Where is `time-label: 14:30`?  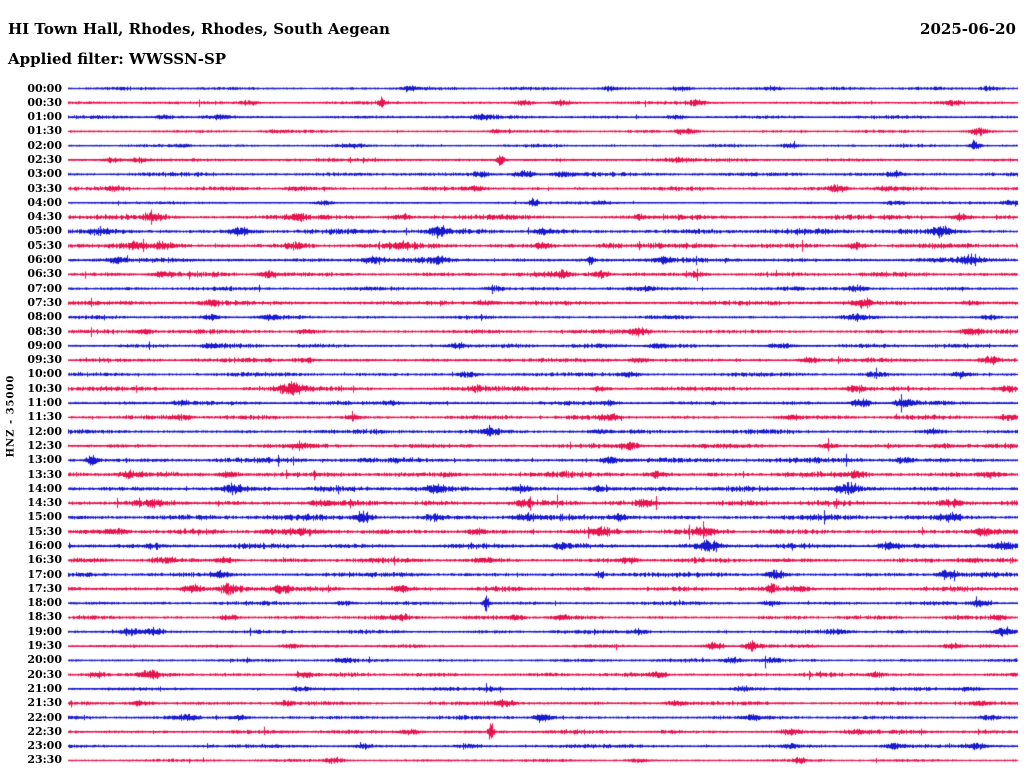
time-label: 14:30 is located at coordinates (44, 503).